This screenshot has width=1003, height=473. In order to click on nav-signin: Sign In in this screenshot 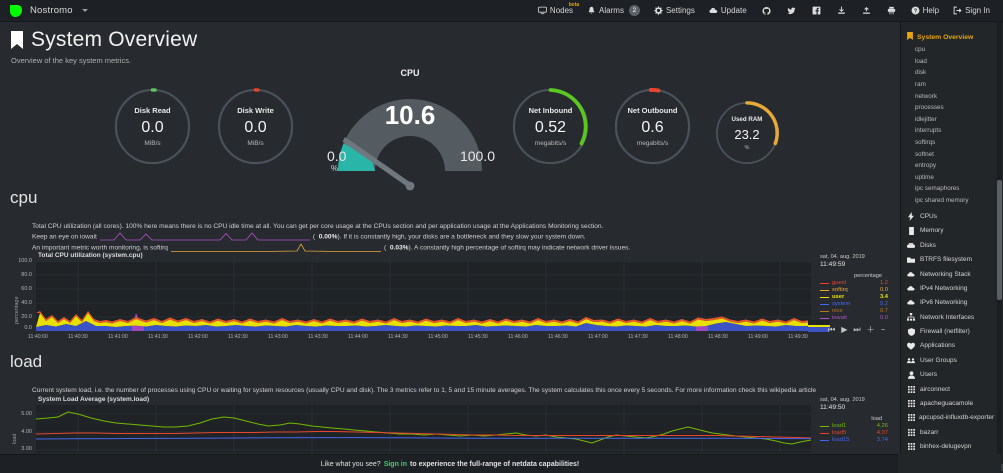, I will do `click(971, 11)`.